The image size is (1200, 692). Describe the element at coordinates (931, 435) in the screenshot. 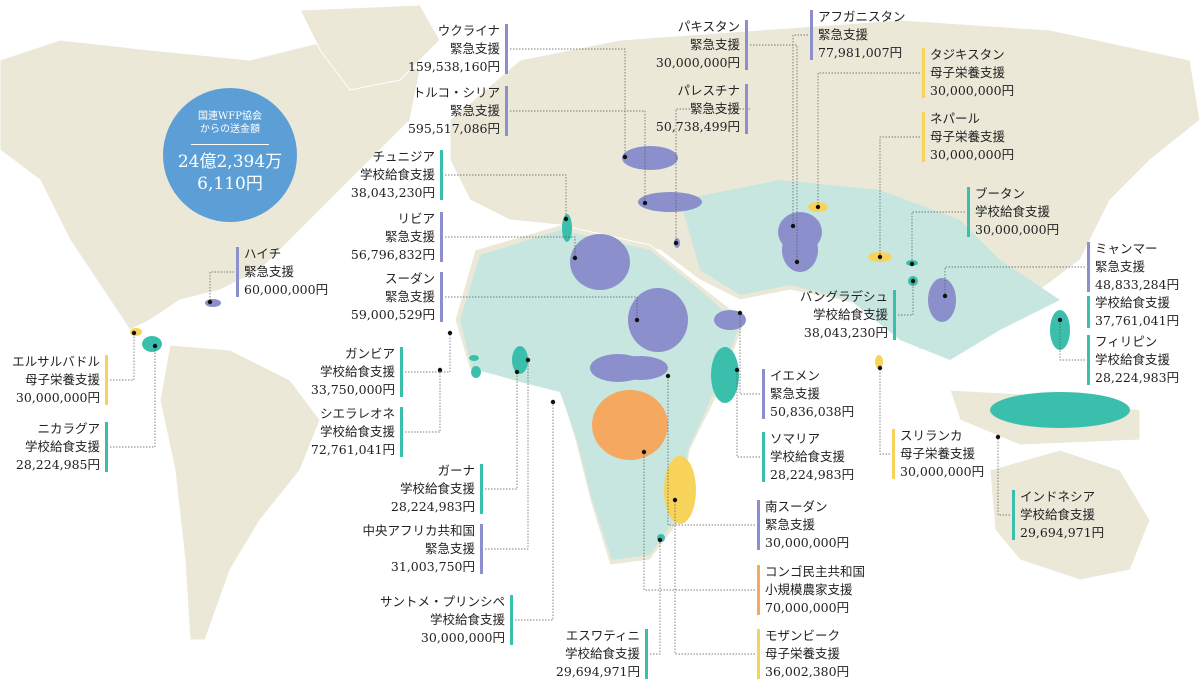

I see `country-name: スリランカ` at that location.